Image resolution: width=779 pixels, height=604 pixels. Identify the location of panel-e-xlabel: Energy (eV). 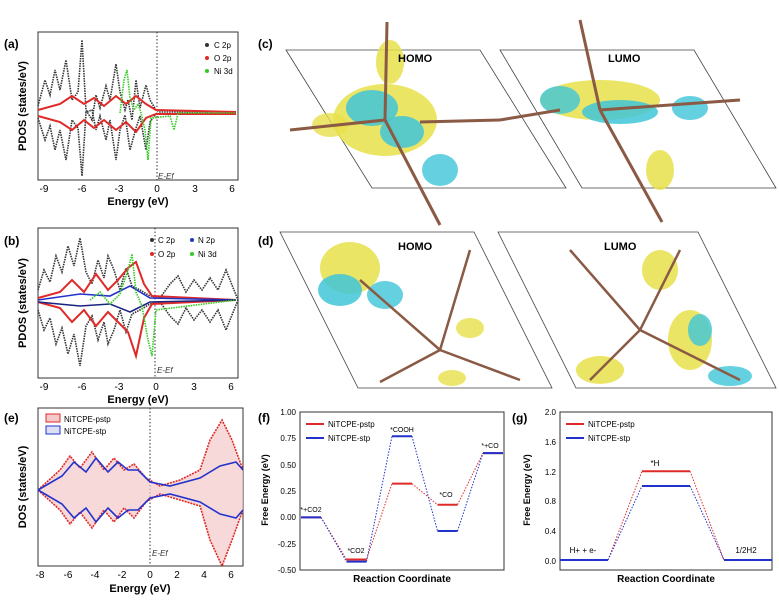
(139, 589).